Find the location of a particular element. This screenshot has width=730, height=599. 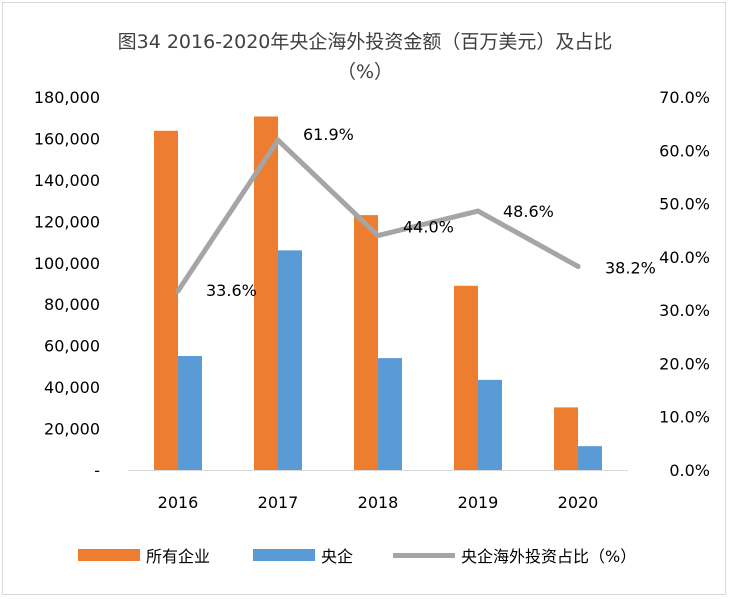

bar-central-soe-2016 is located at coordinates (190, 413).